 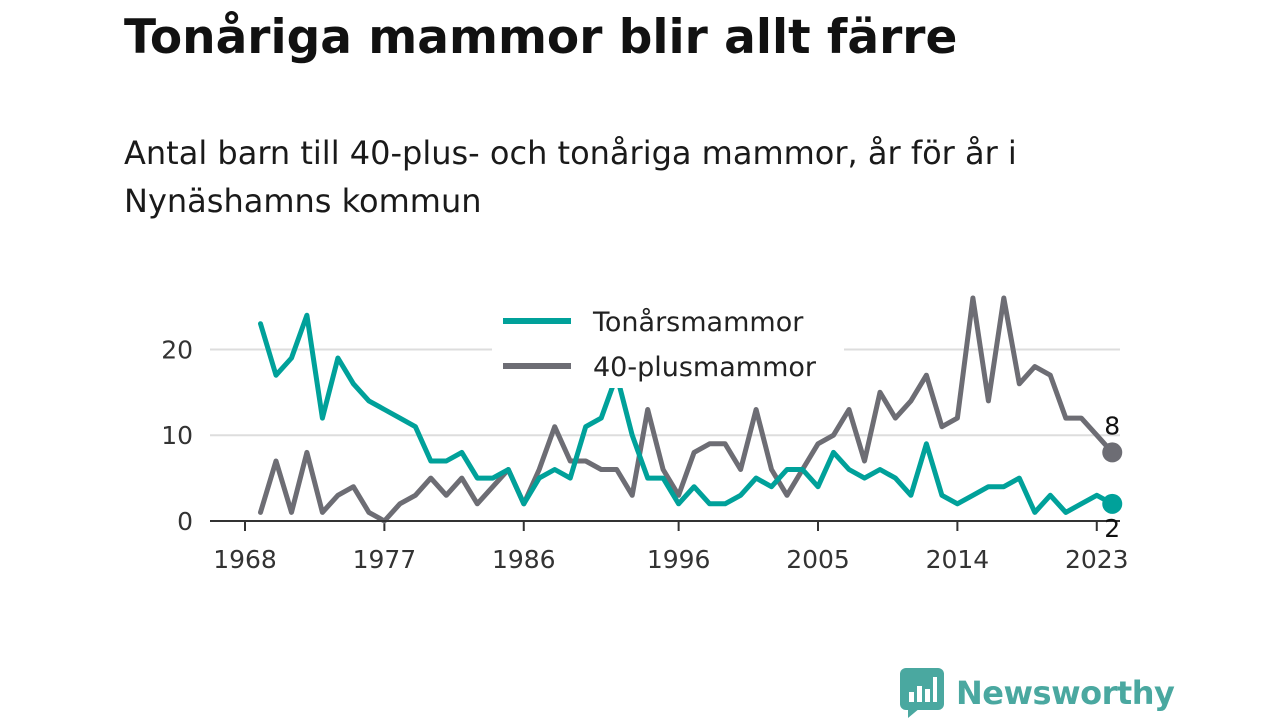 What do you see at coordinates (185, 521) in the screenshot?
I see `y-tick-label: 0` at bounding box center [185, 521].